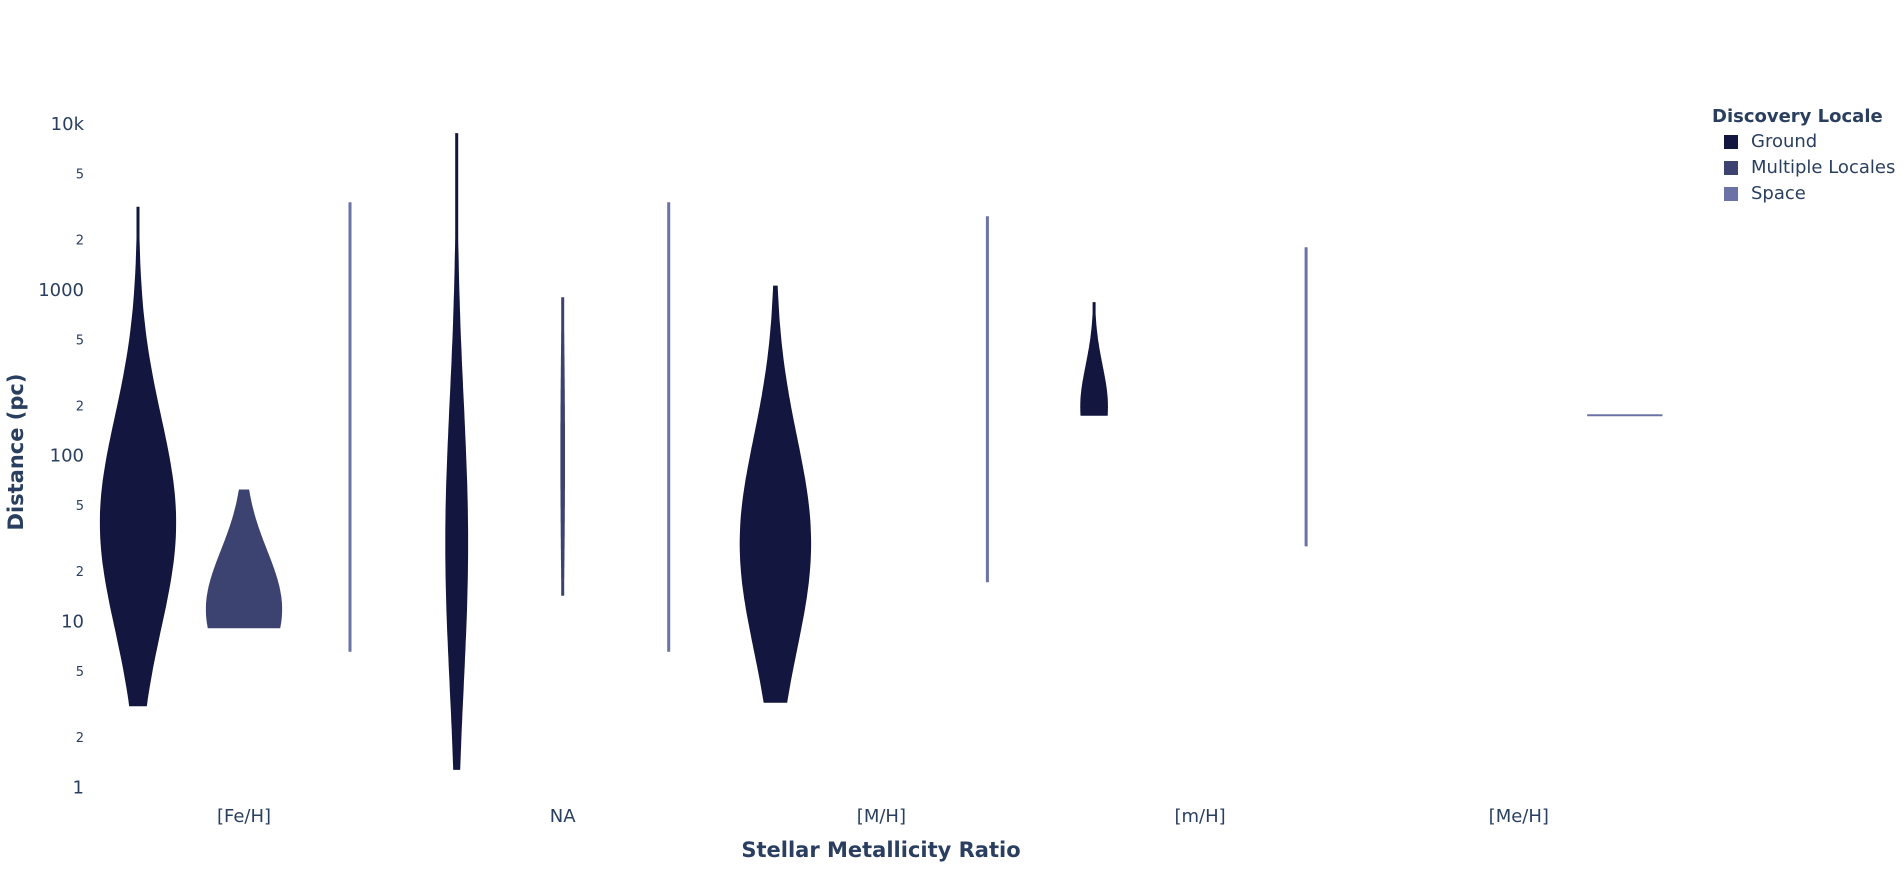 The height and width of the screenshot is (885, 1904). What do you see at coordinates (563, 816) in the screenshot?
I see `x-tick-label: NA` at bounding box center [563, 816].